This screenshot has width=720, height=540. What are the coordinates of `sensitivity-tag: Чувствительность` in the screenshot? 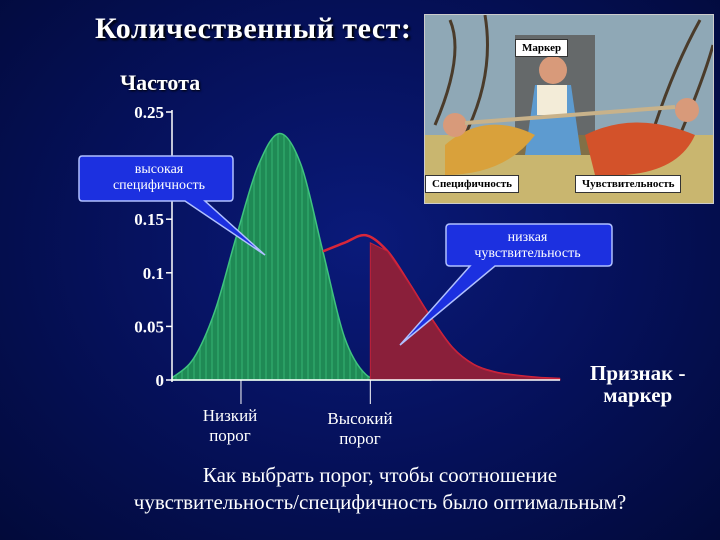 It's located at (628, 184).